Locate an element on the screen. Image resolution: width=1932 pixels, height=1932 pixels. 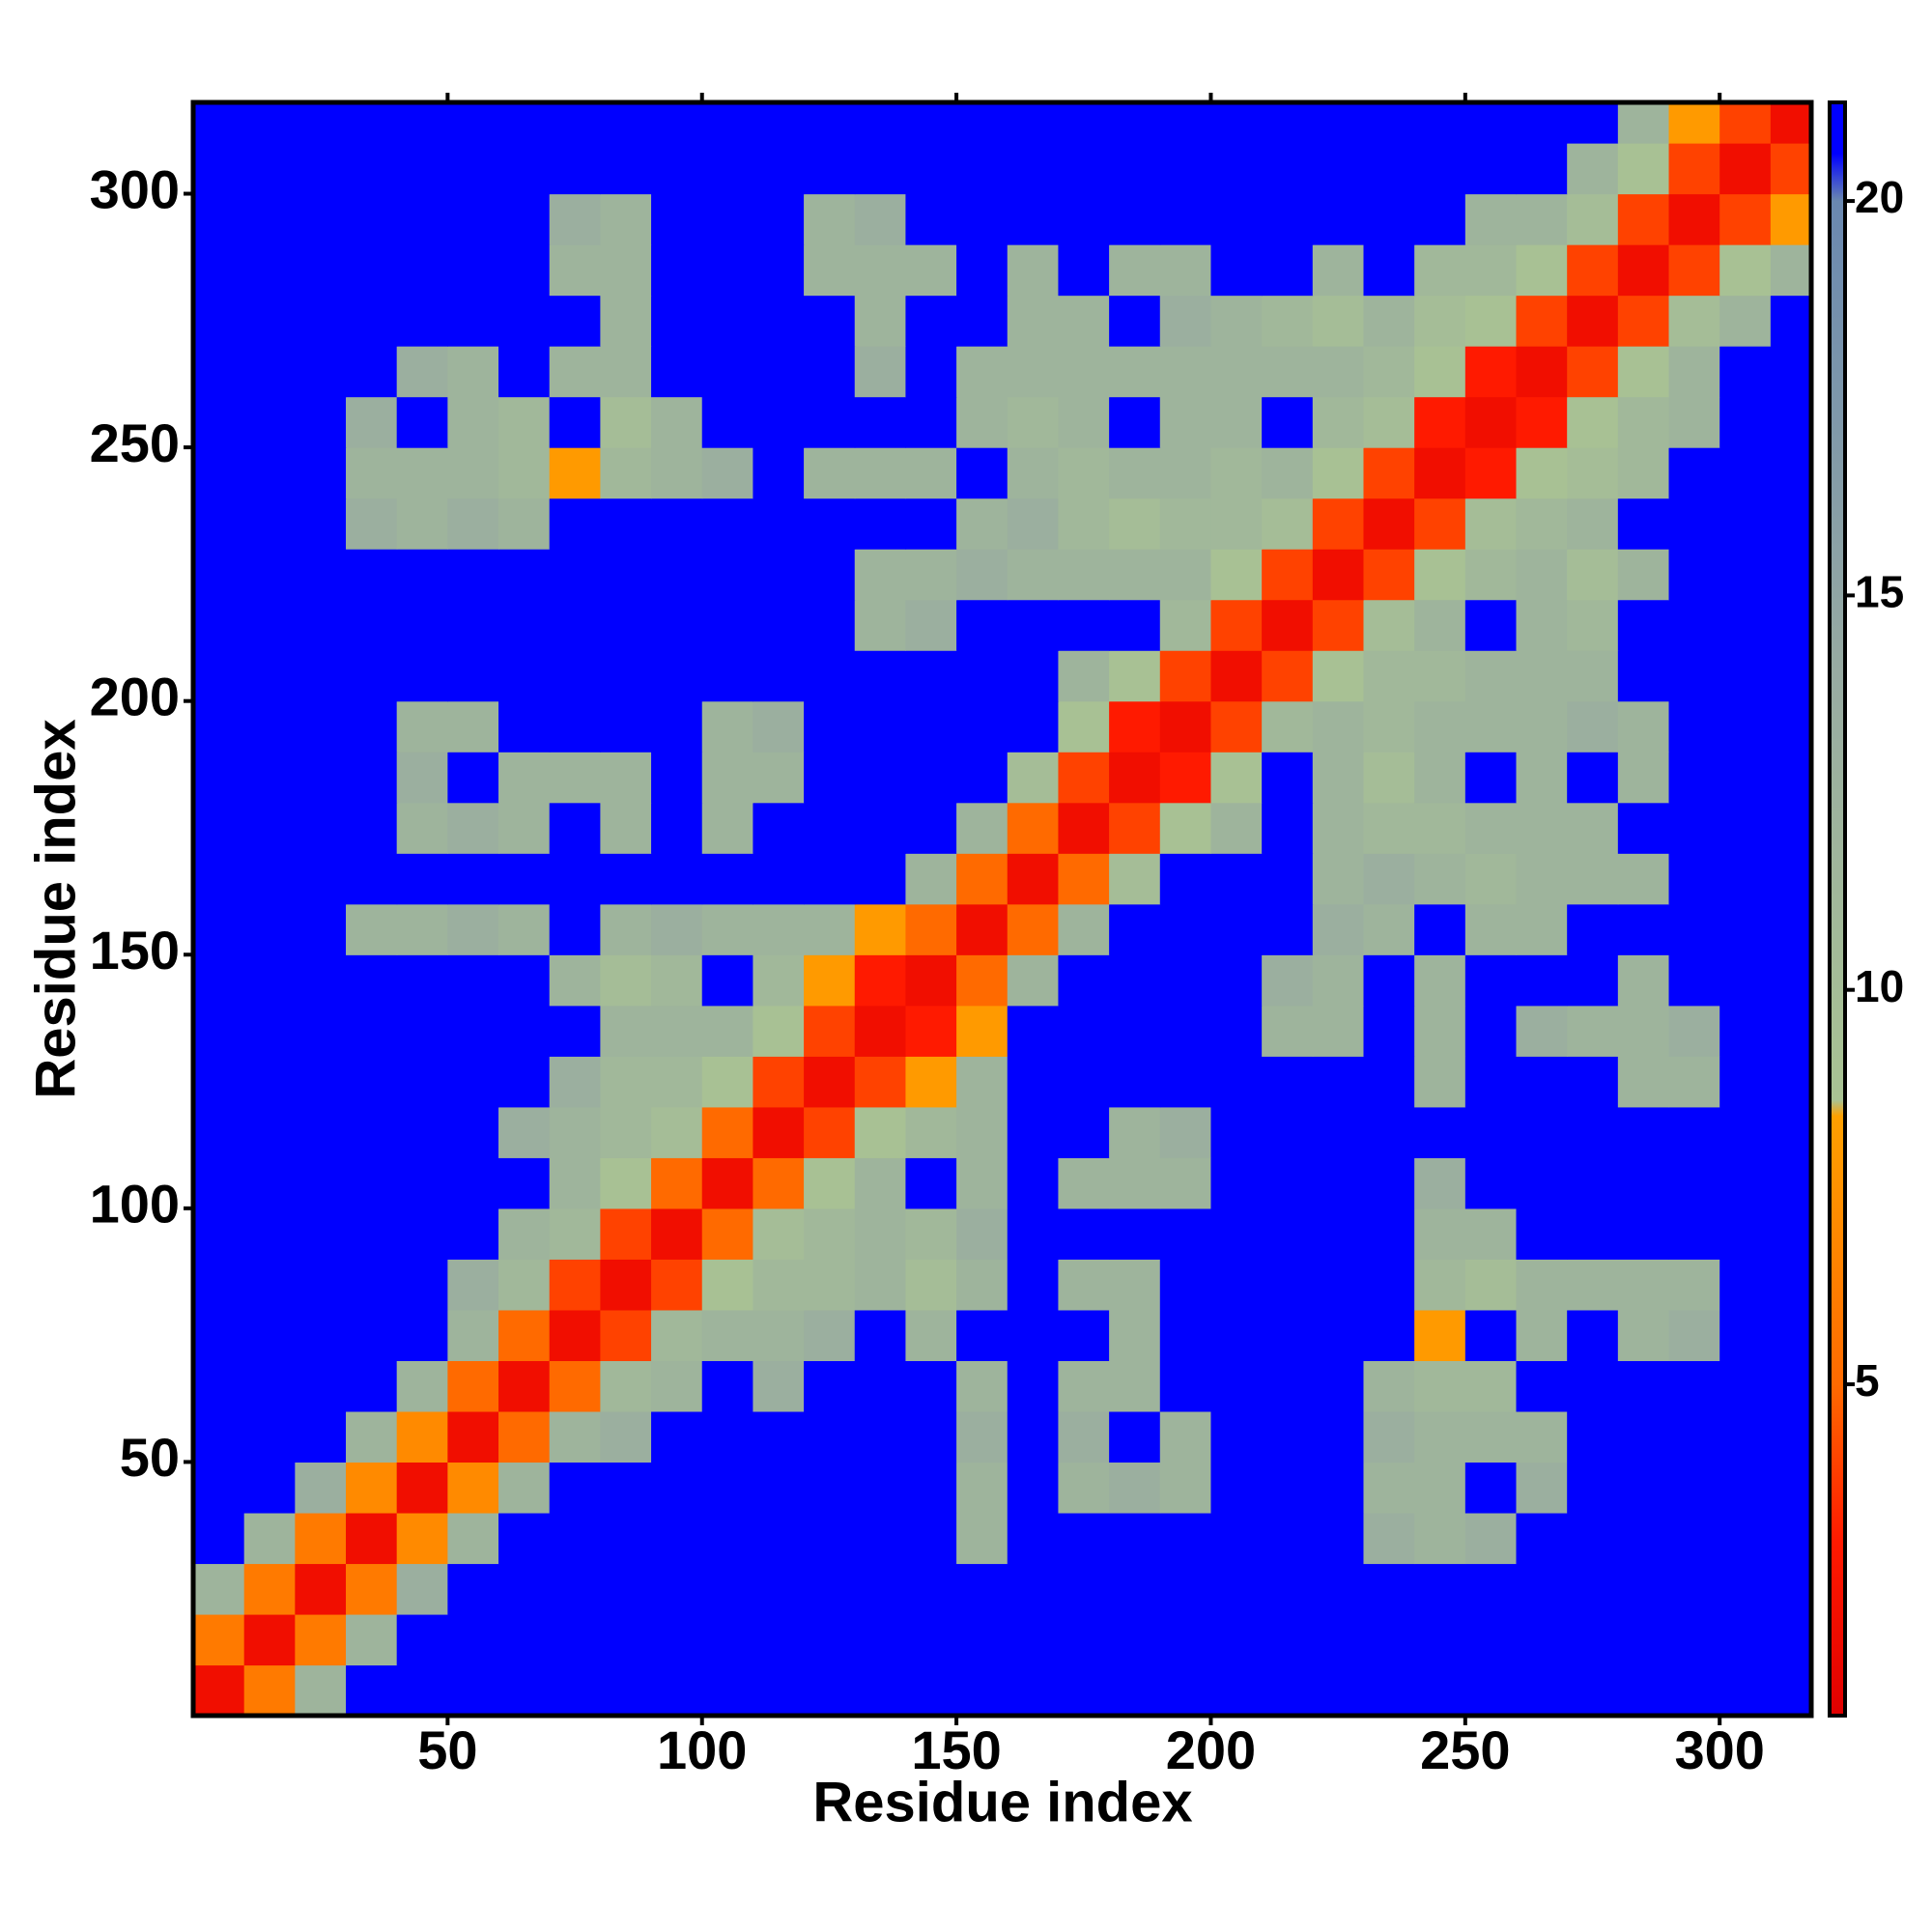
colorbar-tick-label: 20 is located at coordinates (1879, 197).